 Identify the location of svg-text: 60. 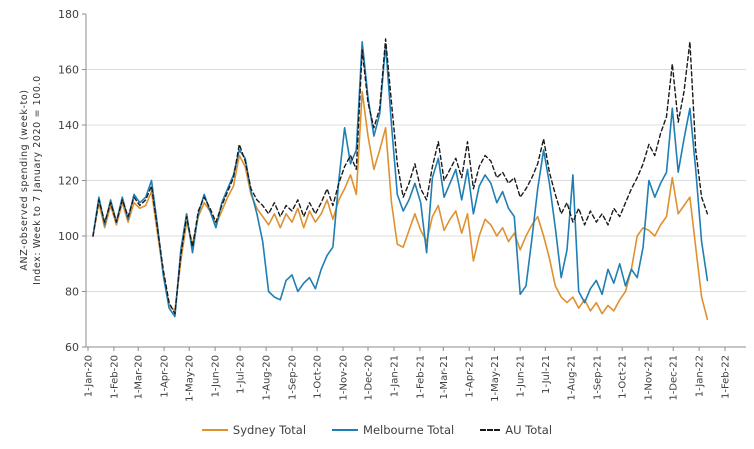
(72, 347).